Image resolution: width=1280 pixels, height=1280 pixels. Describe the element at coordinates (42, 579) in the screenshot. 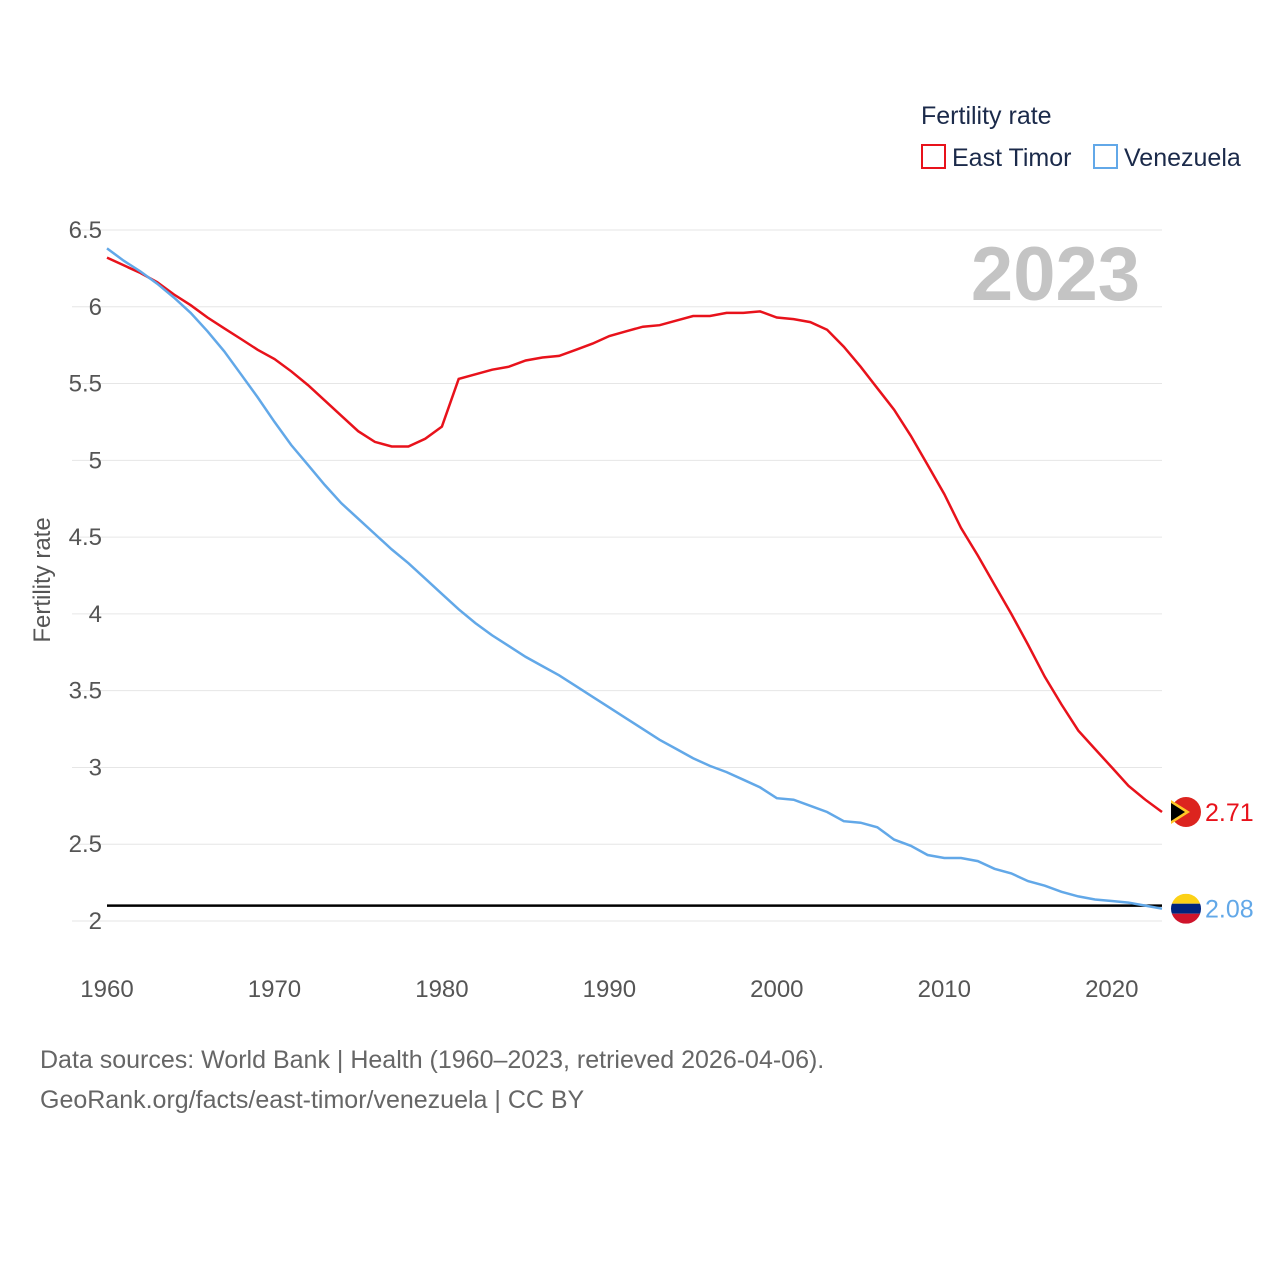

I see `y-axis-title: Fertility rate` at that location.